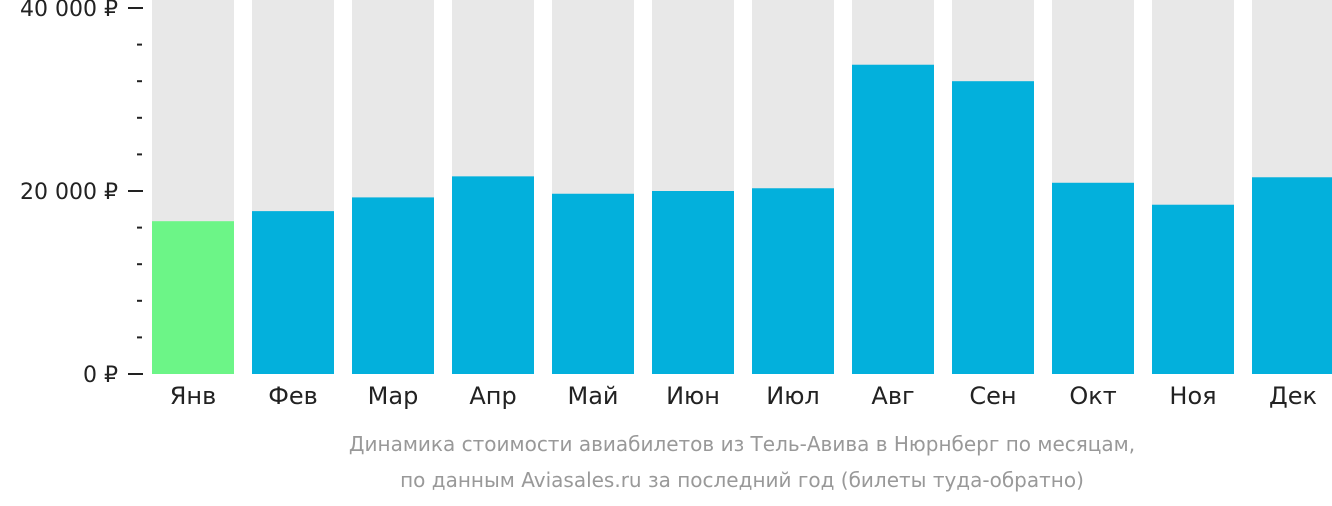  What do you see at coordinates (892, 396) in the screenshot?
I see `x-tick-label-8: Авг` at bounding box center [892, 396].